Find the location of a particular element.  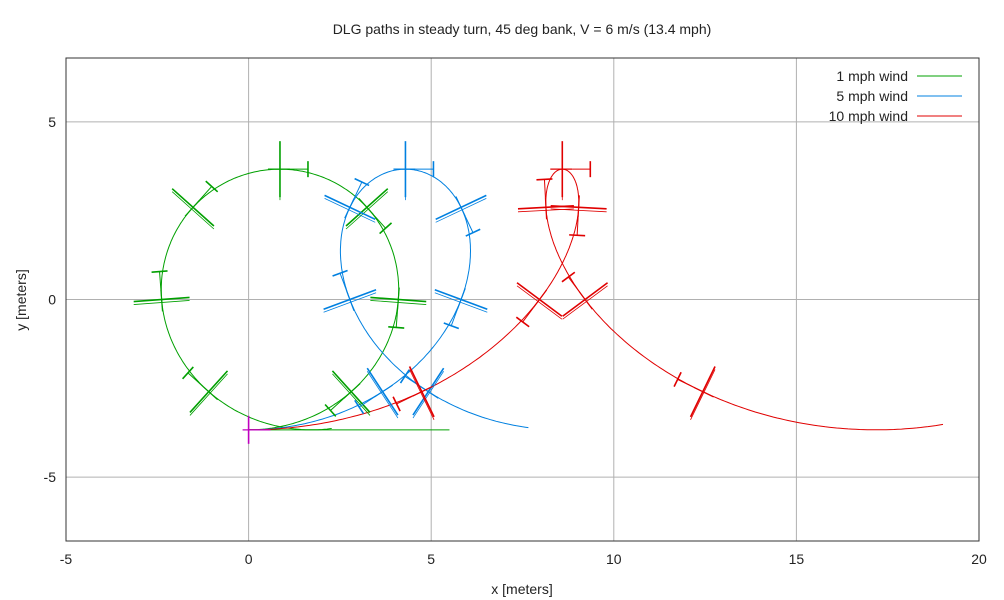

legend: 1 mph wind 5 mph wind 10 mph wind is located at coordinates (895, 96).